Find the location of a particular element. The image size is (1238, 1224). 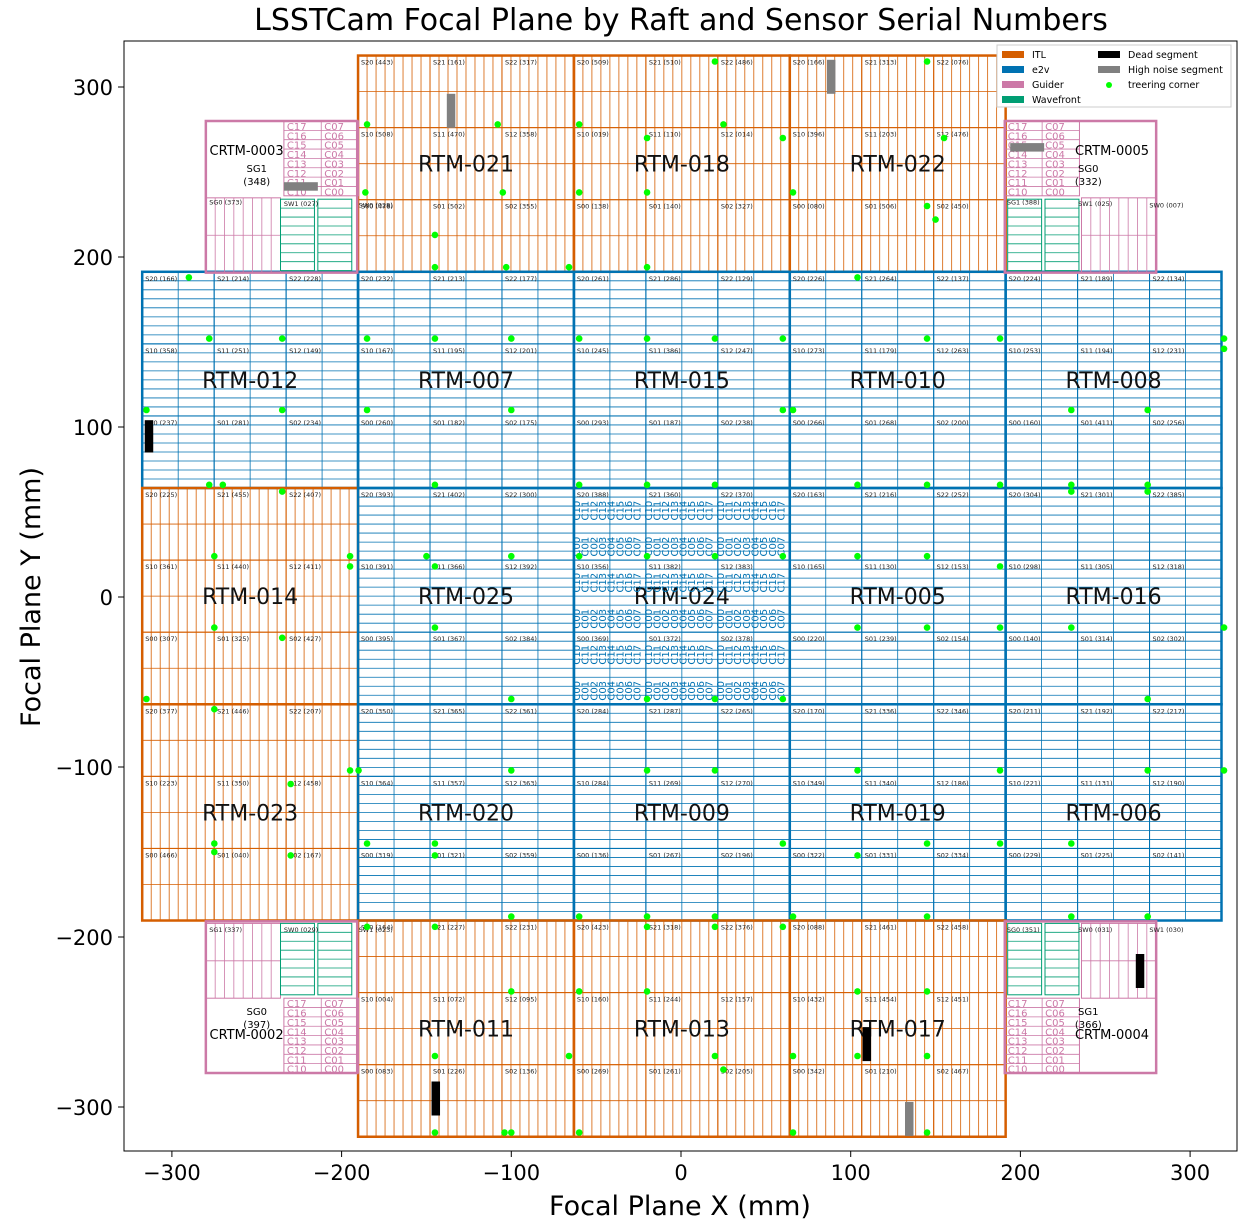

sensor-label: S02 (427) is located at coordinates (305, 639).